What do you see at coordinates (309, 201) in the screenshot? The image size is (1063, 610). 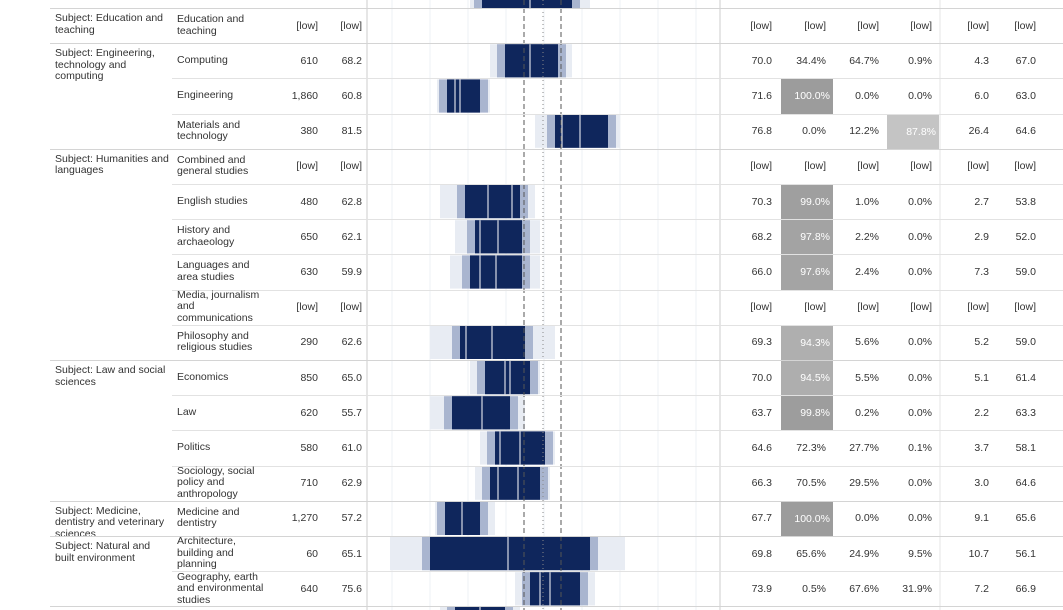 I see `value-cell: 480` at bounding box center [309, 201].